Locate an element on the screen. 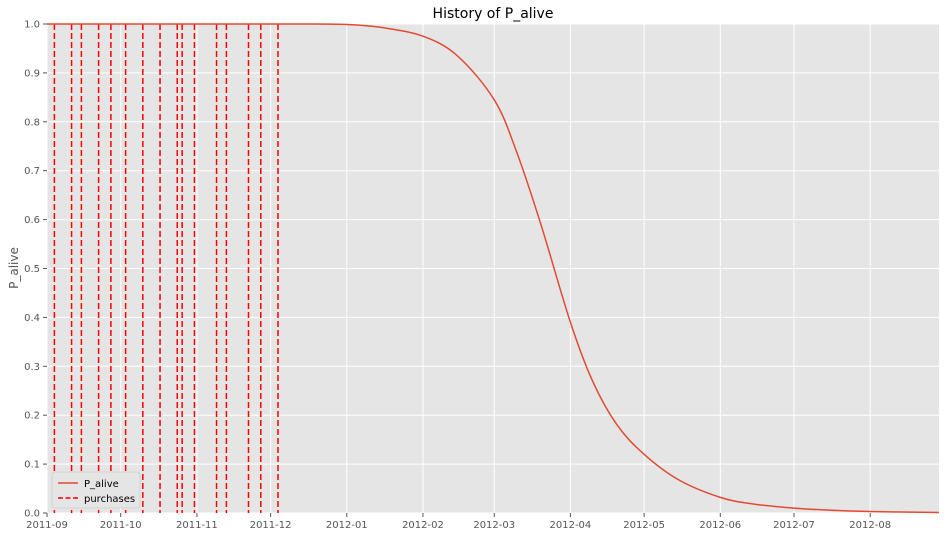  y-tick-label: 0.9 is located at coordinates (32, 73).